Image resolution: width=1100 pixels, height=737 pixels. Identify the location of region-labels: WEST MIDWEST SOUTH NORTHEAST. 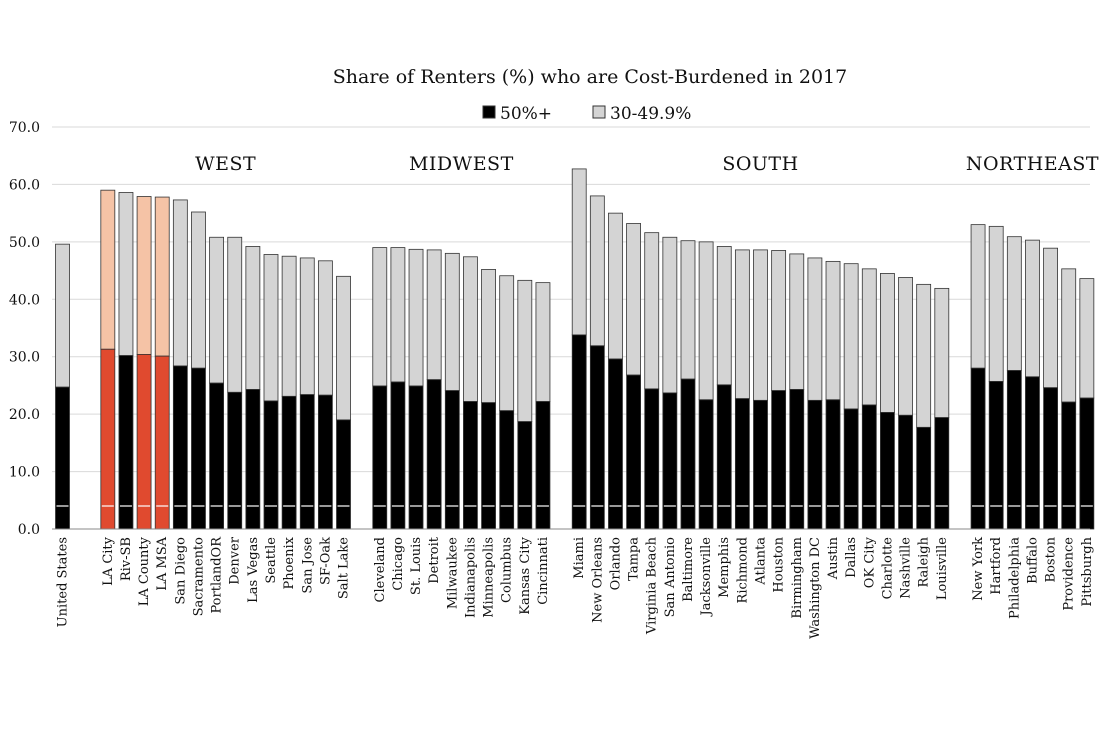
(646, 164).